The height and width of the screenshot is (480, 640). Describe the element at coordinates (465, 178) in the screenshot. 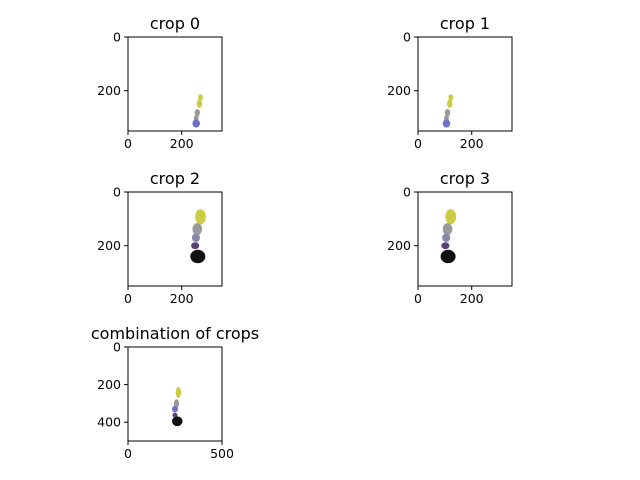

I see `subplot-title: crop 3` at that location.